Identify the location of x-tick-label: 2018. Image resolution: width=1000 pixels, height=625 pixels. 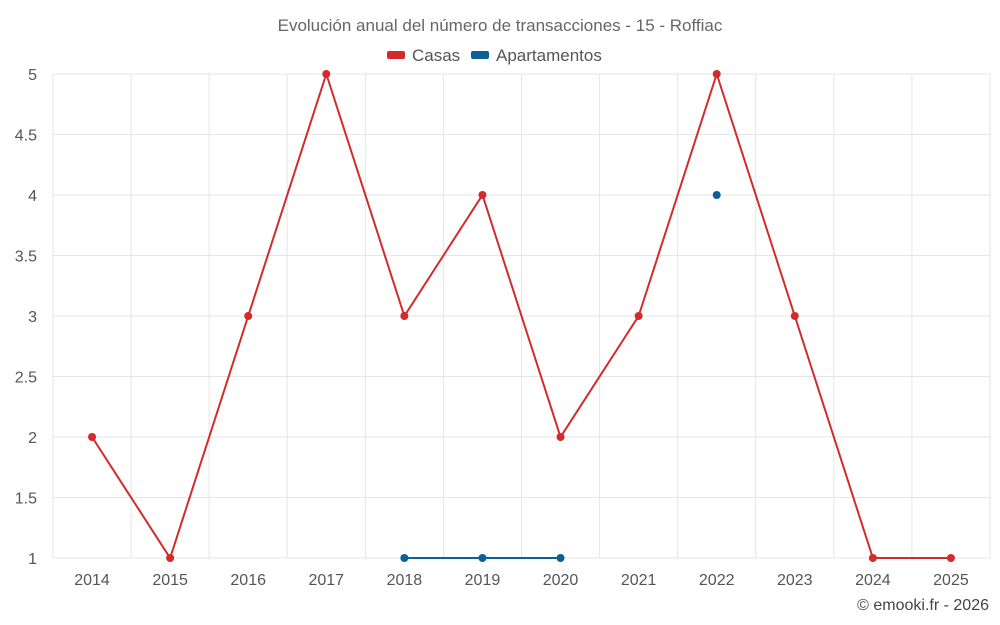
(405, 580).